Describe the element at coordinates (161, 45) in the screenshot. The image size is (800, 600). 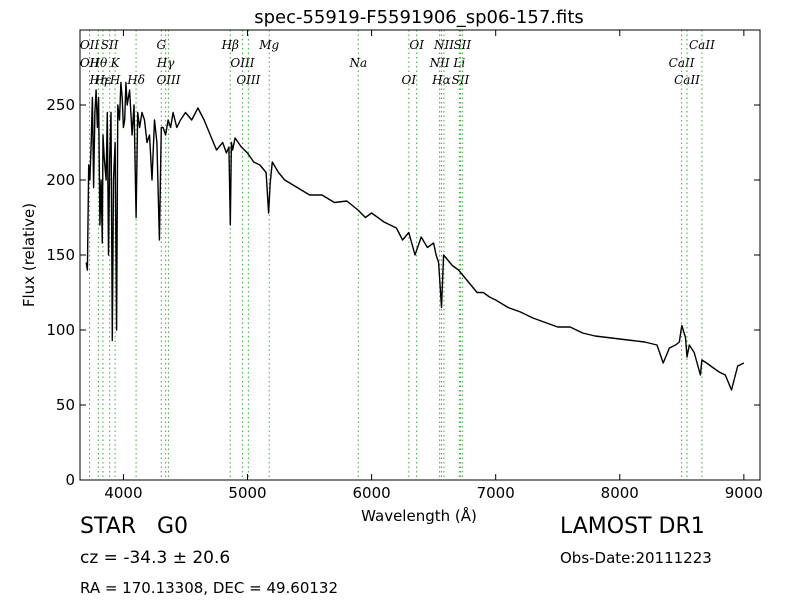
I see `spectral-line-label: G` at that location.